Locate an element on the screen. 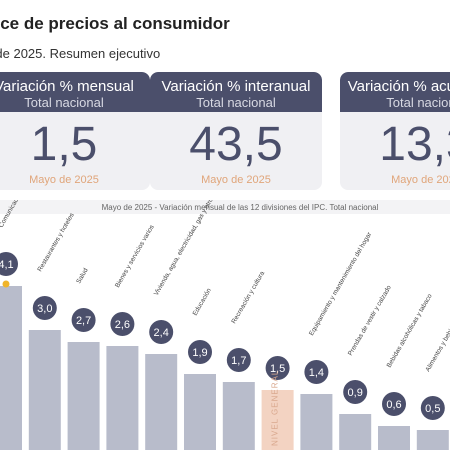 The height and width of the screenshot is (450, 450). category-label: Recreación y cultura is located at coordinates (248, 297).